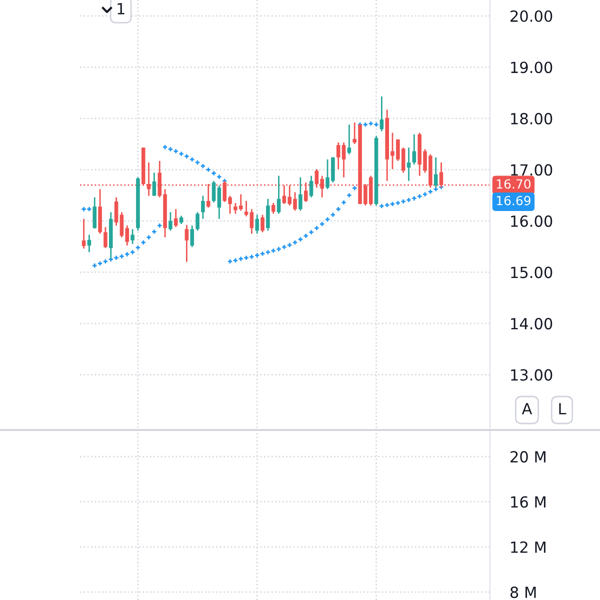 This screenshot has height=600, width=600. Describe the element at coordinates (531, 221) in the screenshot. I see `y-tick-label: 16.00` at that location.